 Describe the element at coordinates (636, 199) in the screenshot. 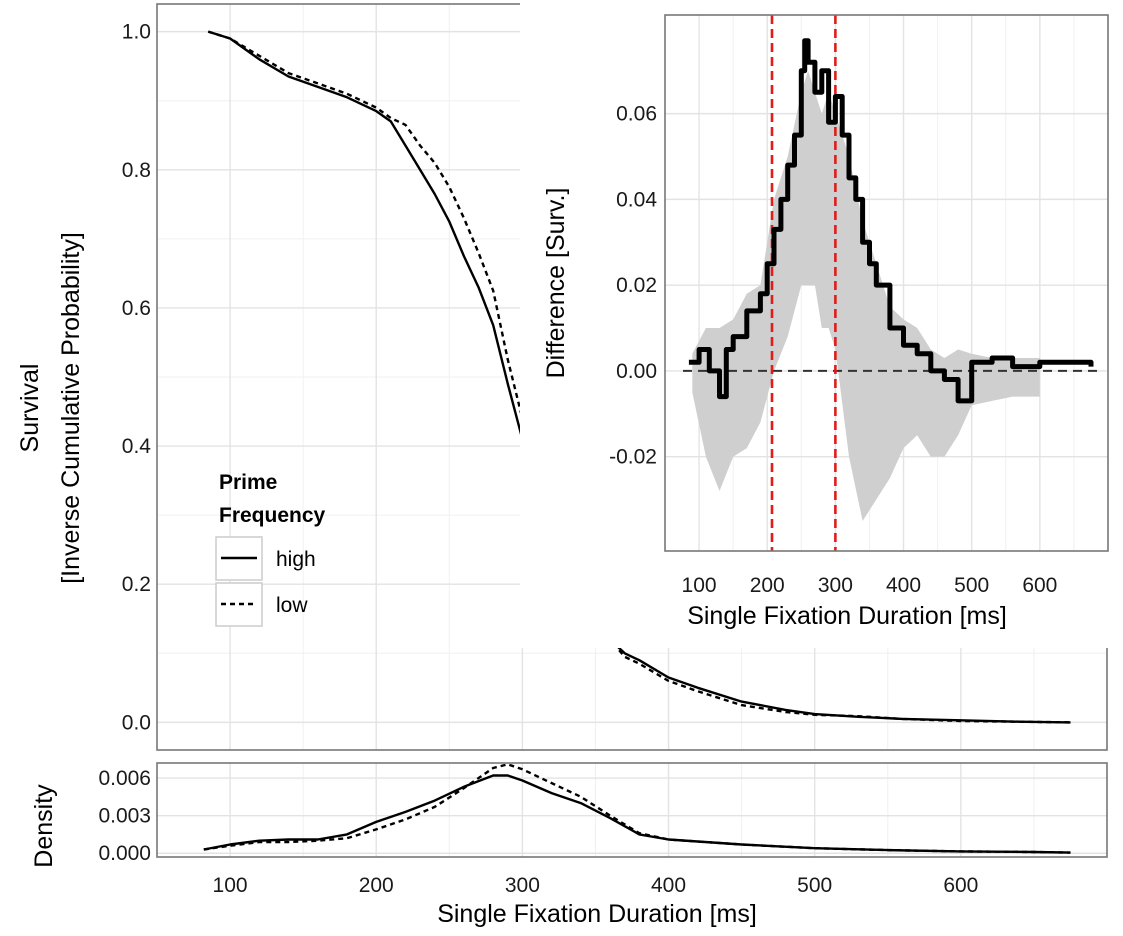

I see `inset-y-tick-label: 0.04` at that location.